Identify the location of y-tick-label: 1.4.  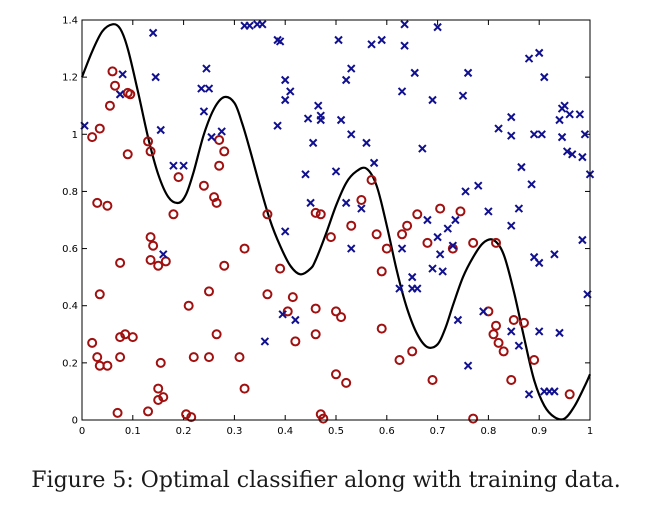
(70, 21).